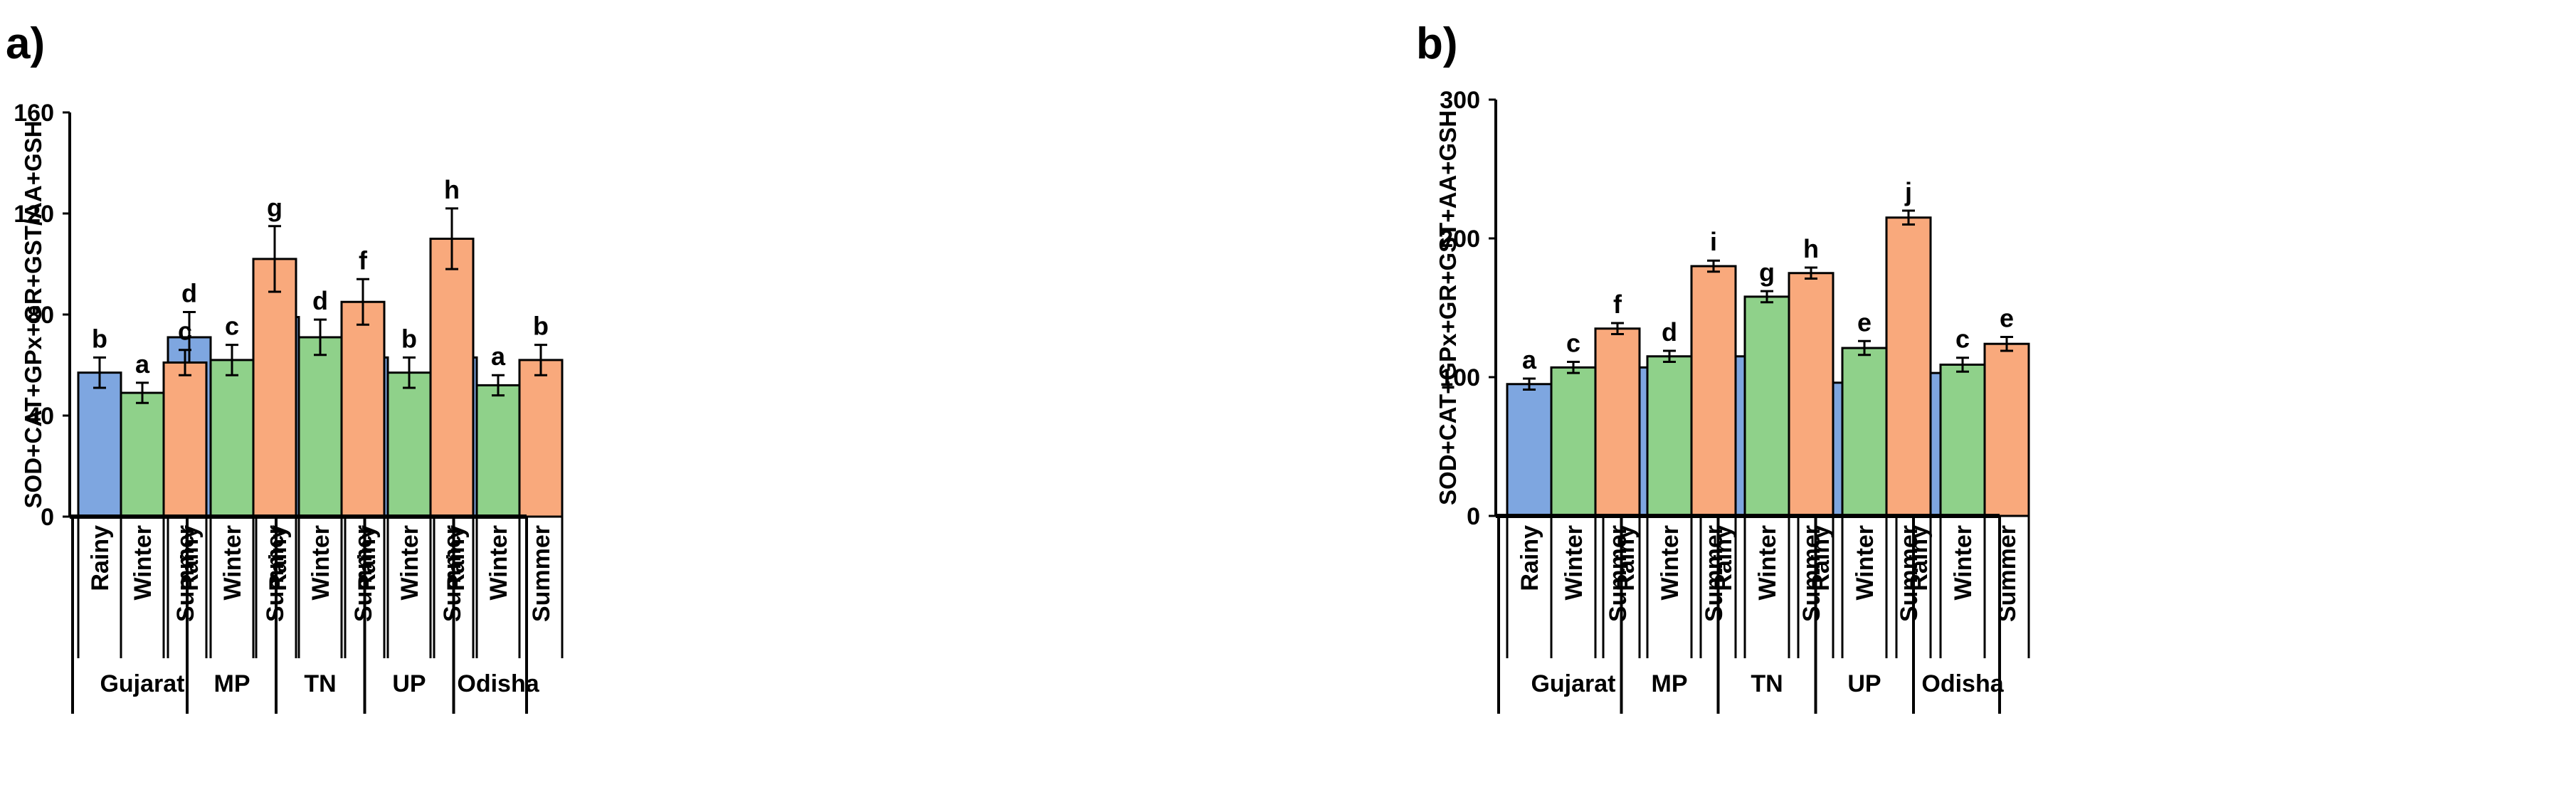  Describe the element at coordinates (1713, 242) in the screenshot. I see `significance-letter: i` at that location.